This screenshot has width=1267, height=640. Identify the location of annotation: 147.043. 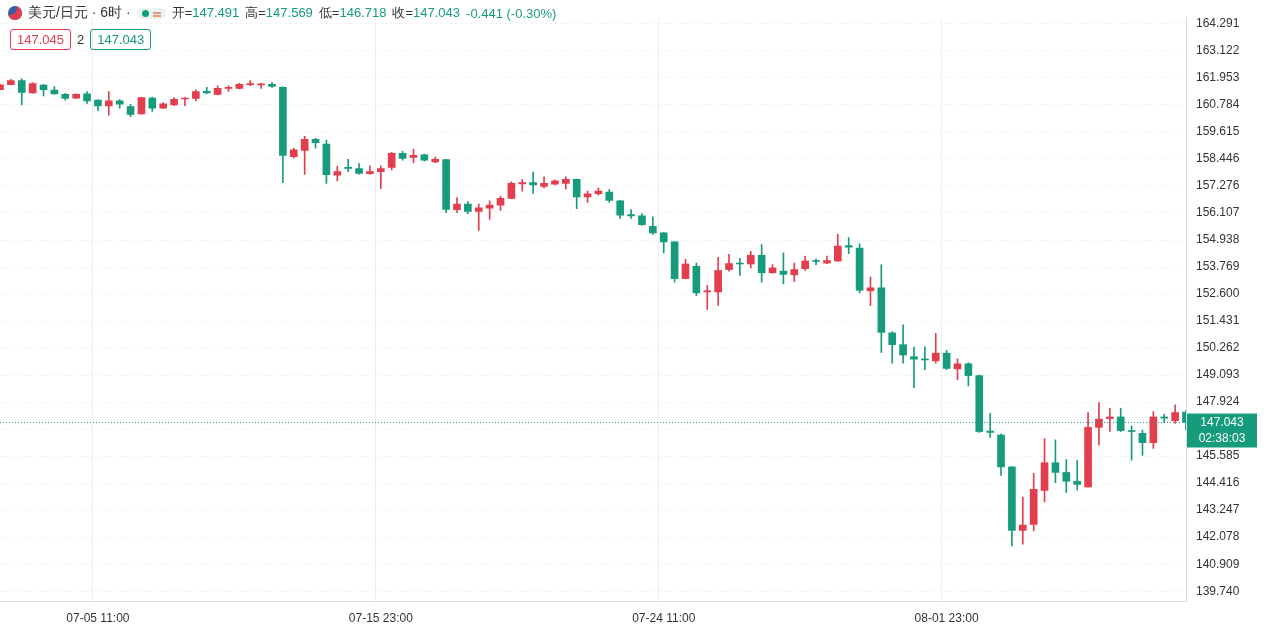
(121, 39).